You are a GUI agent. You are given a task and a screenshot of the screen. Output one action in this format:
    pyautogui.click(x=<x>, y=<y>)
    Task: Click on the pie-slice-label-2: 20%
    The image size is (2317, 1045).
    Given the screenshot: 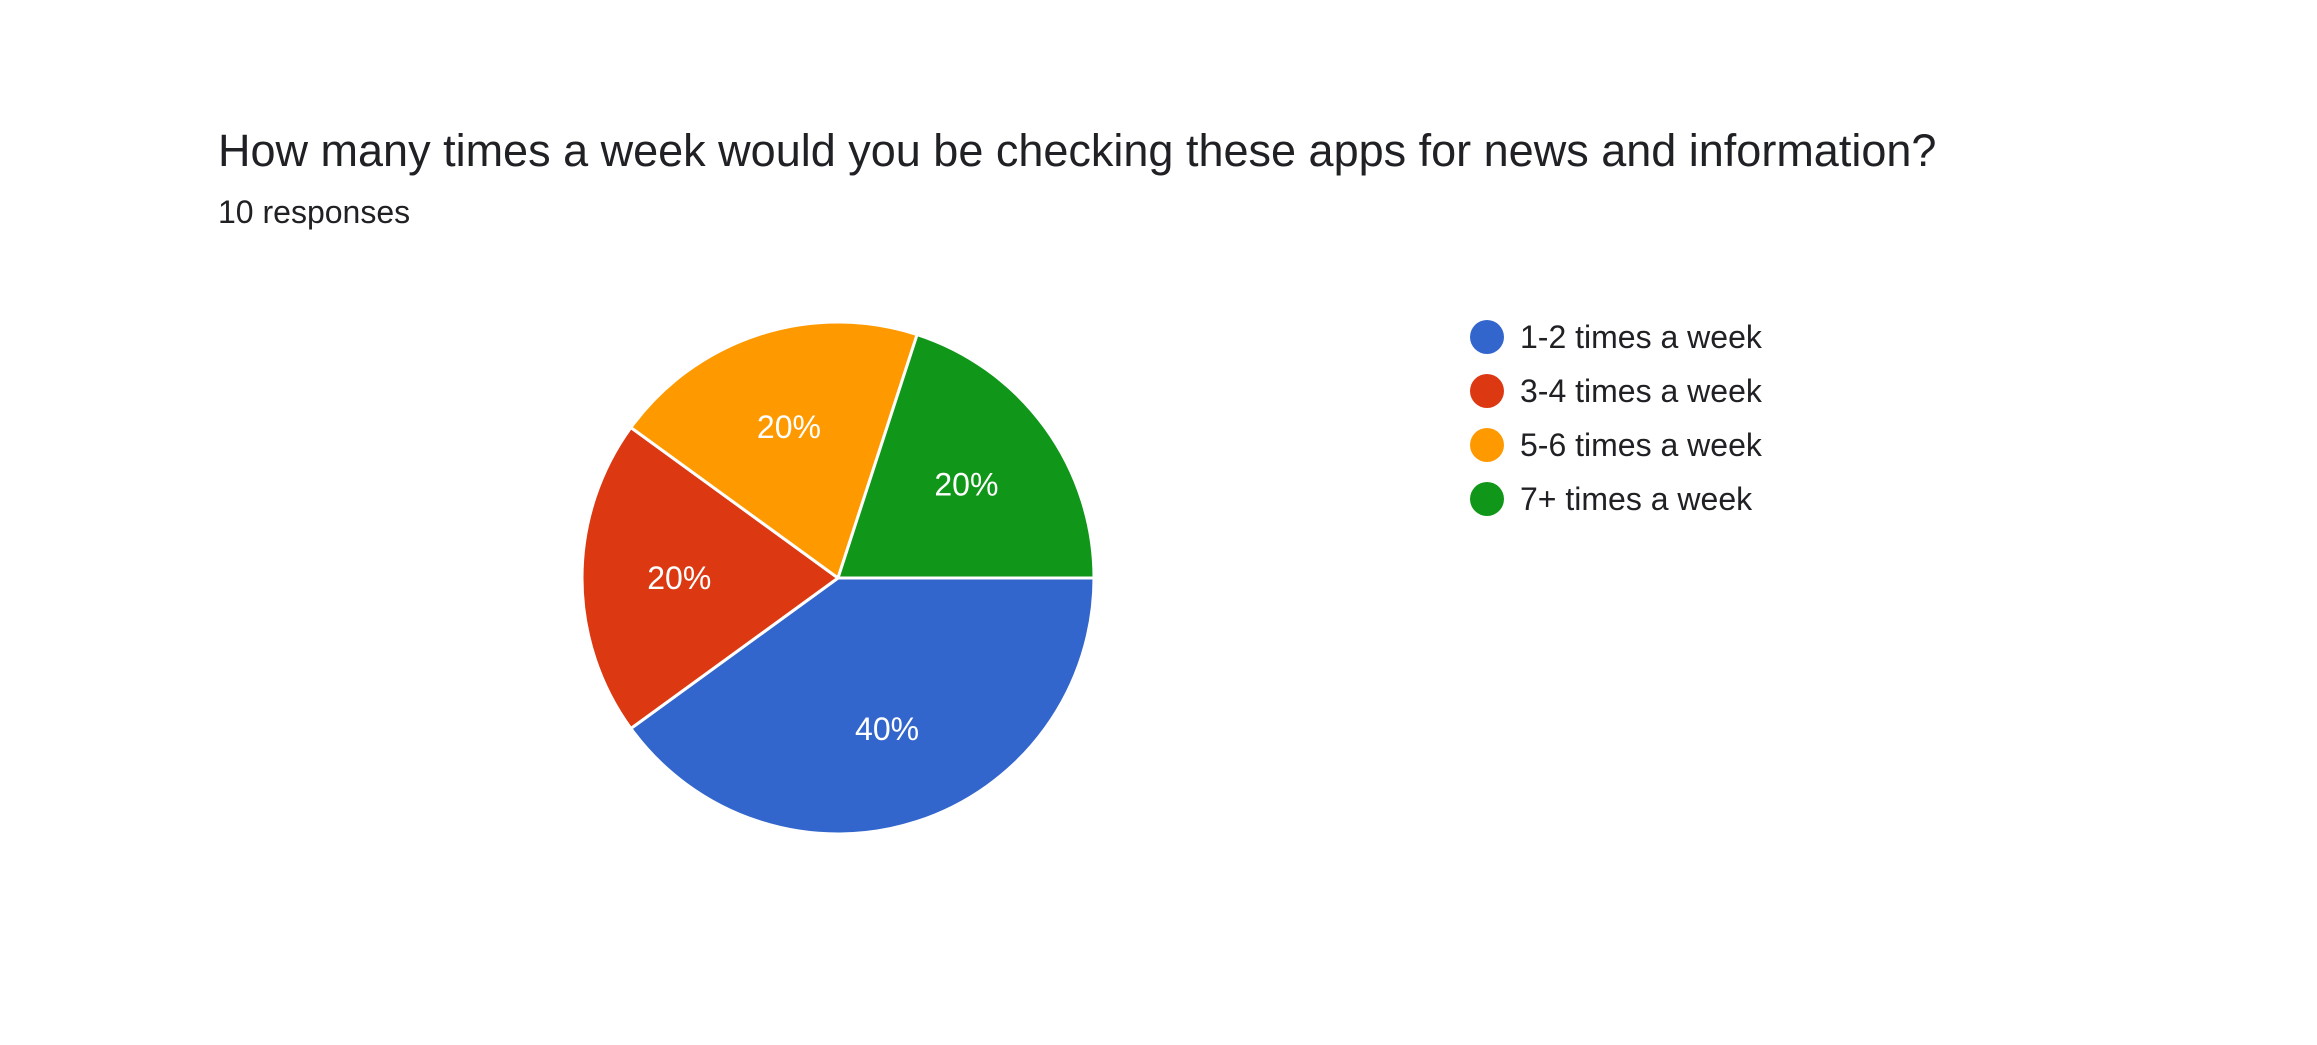 What is the action you would take?
    pyautogui.click(x=679, y=578)
    